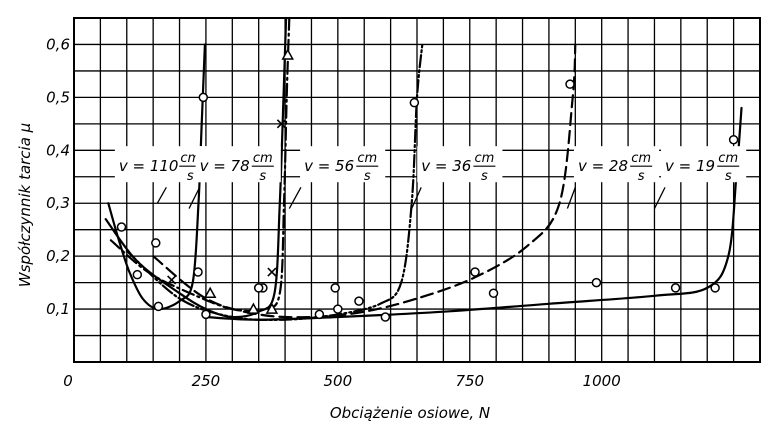 The image size is (784, 426). Describe the element at coordinates (410, 413) in the screenshot. I see `x-axis-label: Obciążenie osiowe, N` at that location.